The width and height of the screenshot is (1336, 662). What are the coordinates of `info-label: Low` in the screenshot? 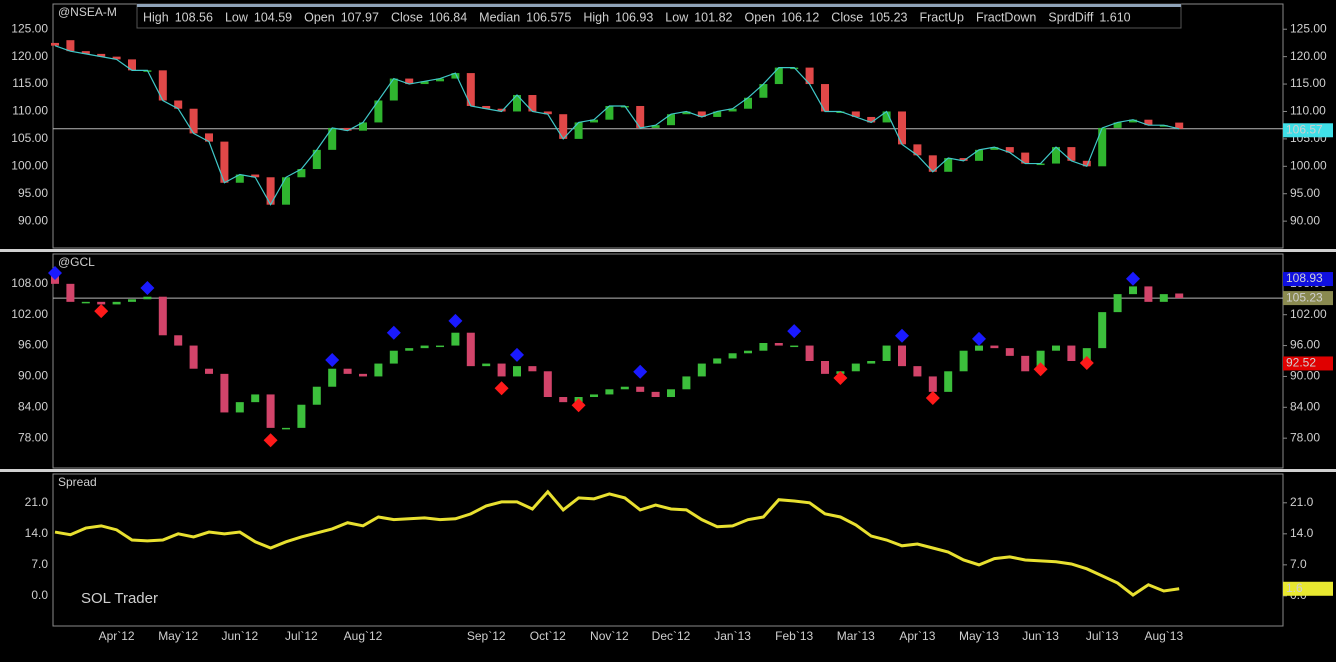 It's located at (237, 17).